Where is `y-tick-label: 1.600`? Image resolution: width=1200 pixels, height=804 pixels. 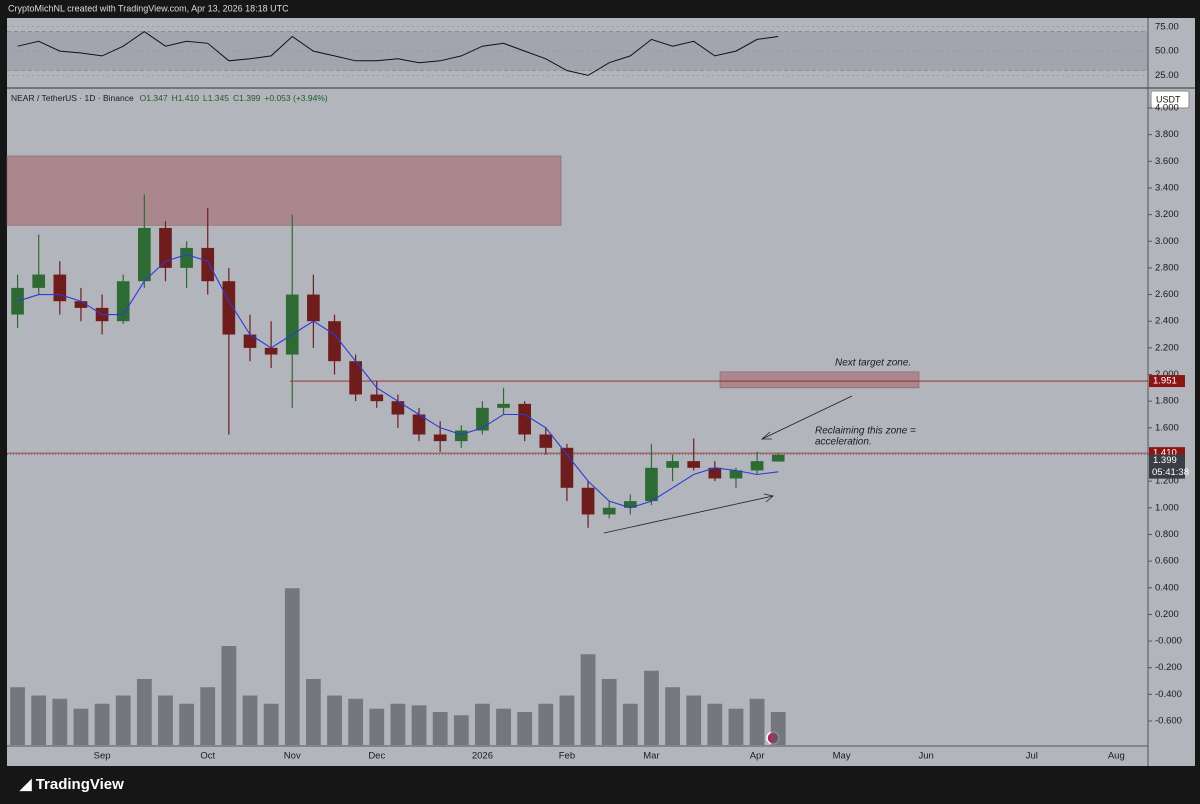 y-tick-label: 1.600 is located at coordinates (1167, 427).